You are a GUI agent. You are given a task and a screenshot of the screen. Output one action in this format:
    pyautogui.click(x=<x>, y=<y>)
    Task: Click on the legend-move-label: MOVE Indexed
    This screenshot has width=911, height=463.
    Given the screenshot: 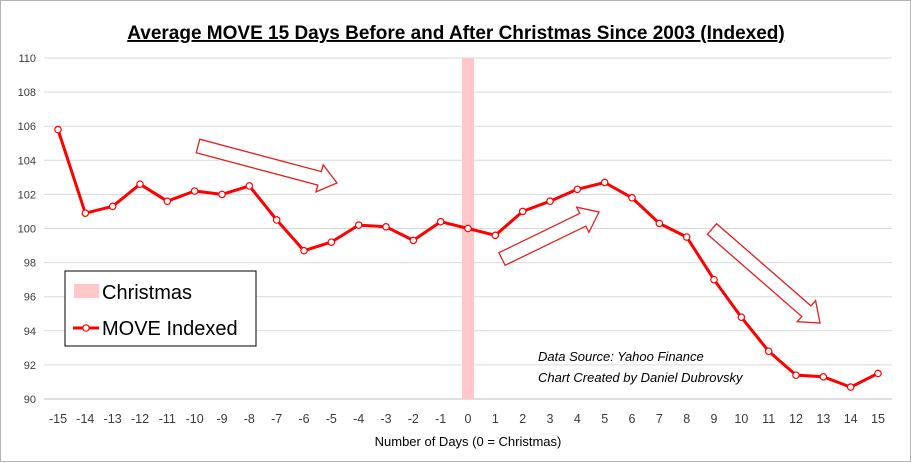 What is the action you would take?
    pyautogui.click(x=170, y=329)
    